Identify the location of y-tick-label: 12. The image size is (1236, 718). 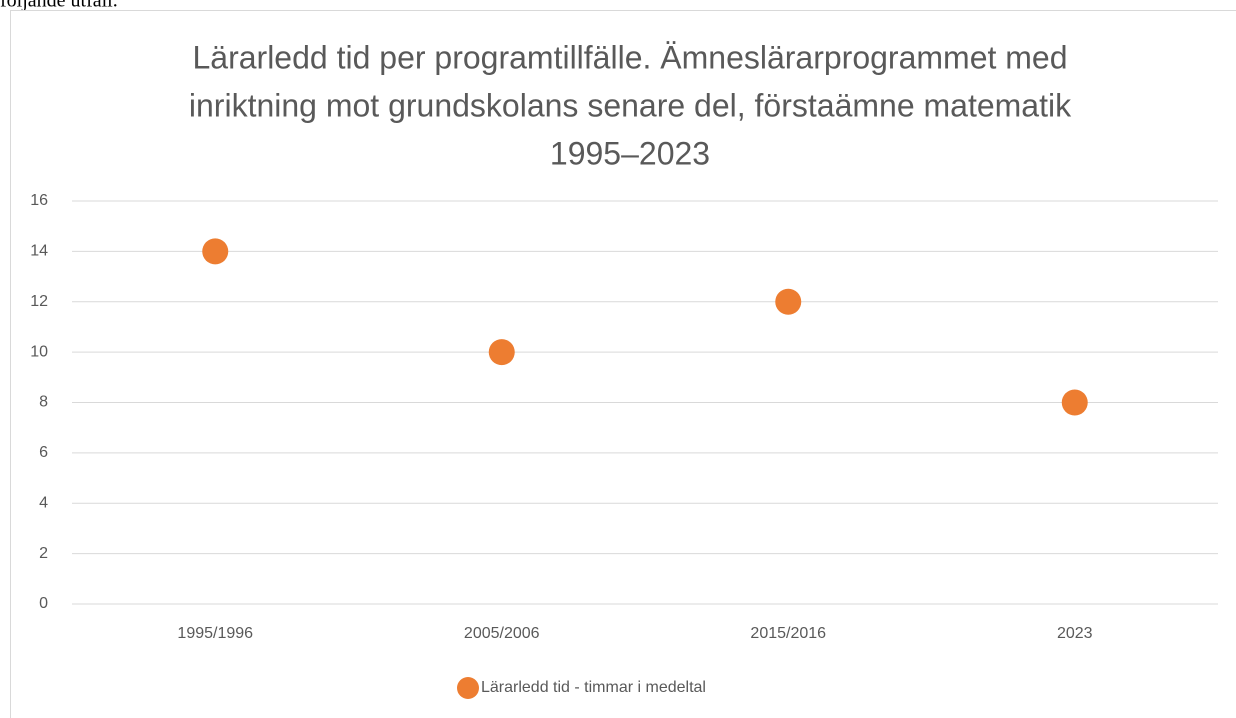
(39, 301).